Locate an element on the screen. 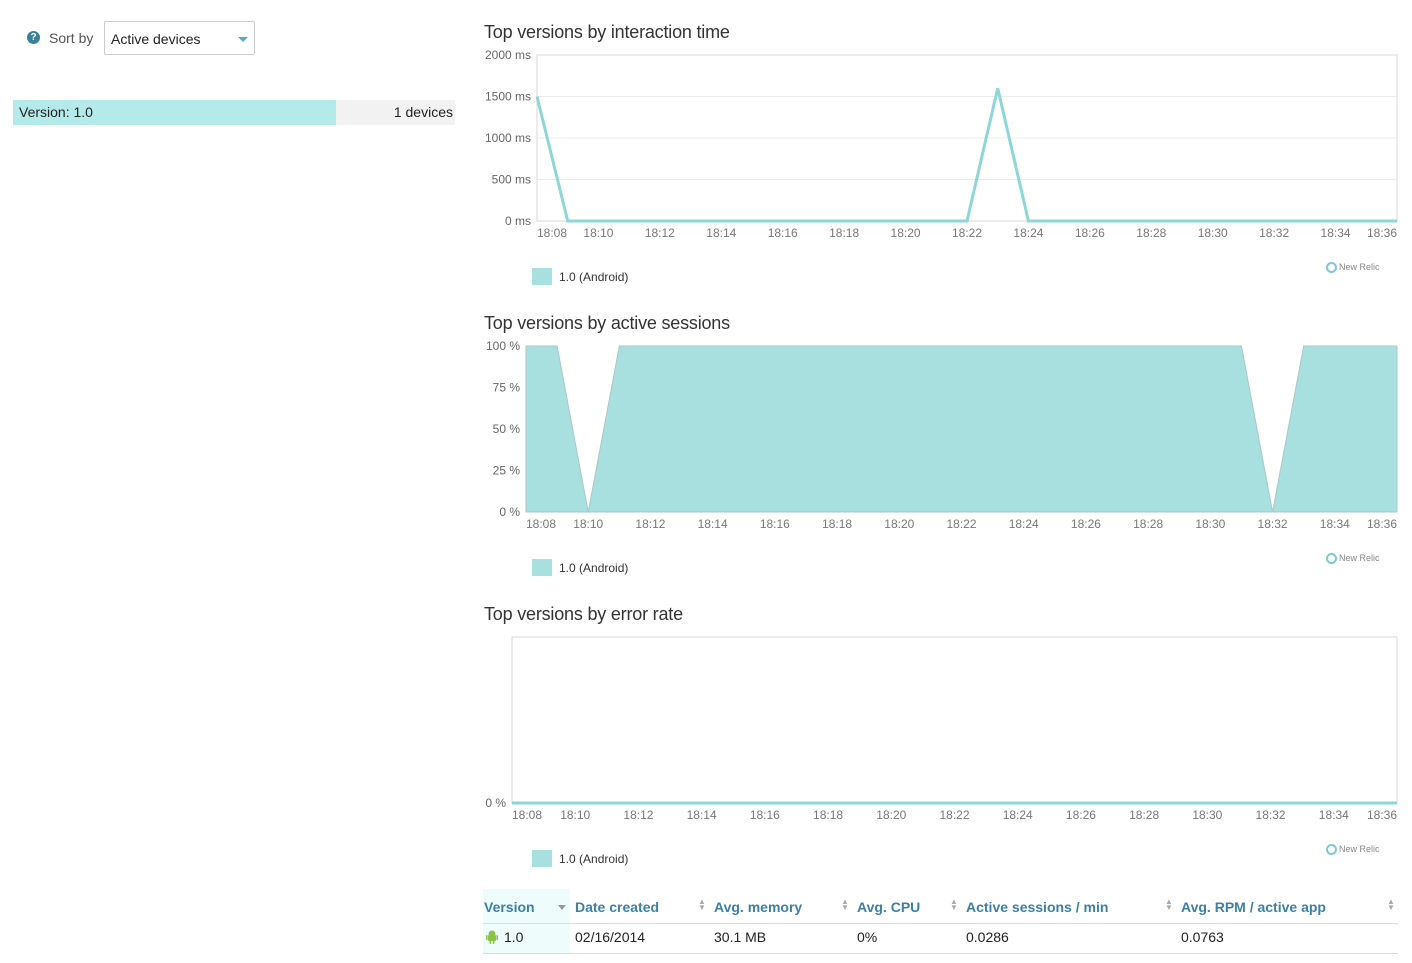 The width and height of the screenshot is (1412, 963). sessions-chart-title: Top versions by active sessions is located at coordinates (607, 323).